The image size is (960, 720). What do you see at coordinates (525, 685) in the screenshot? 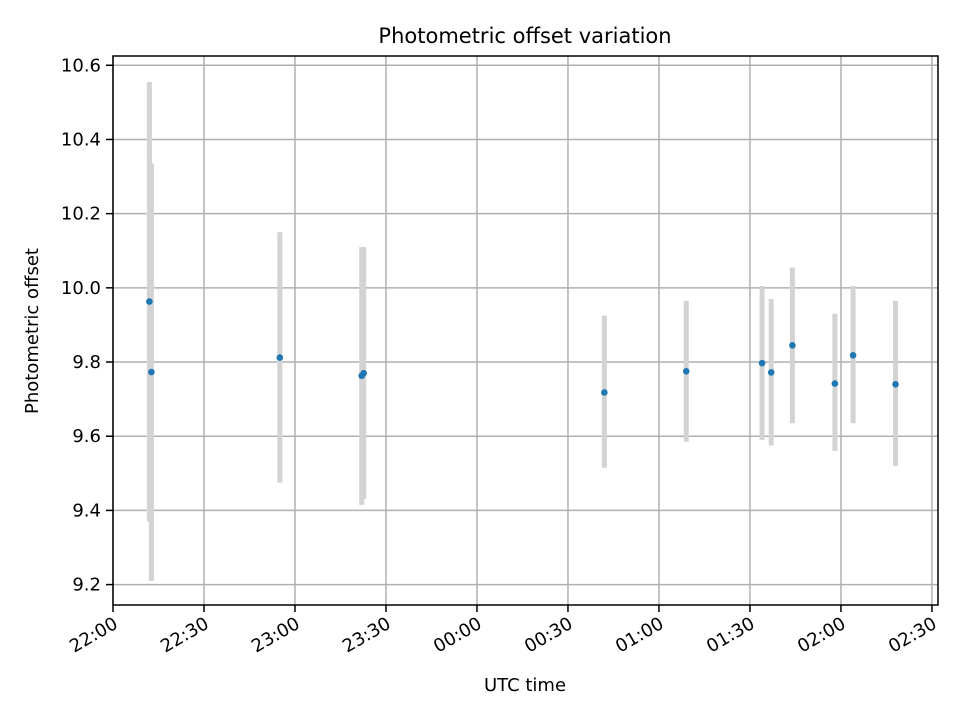
I see `x-axis-title: UTC time` at bounding box center [525, 685].